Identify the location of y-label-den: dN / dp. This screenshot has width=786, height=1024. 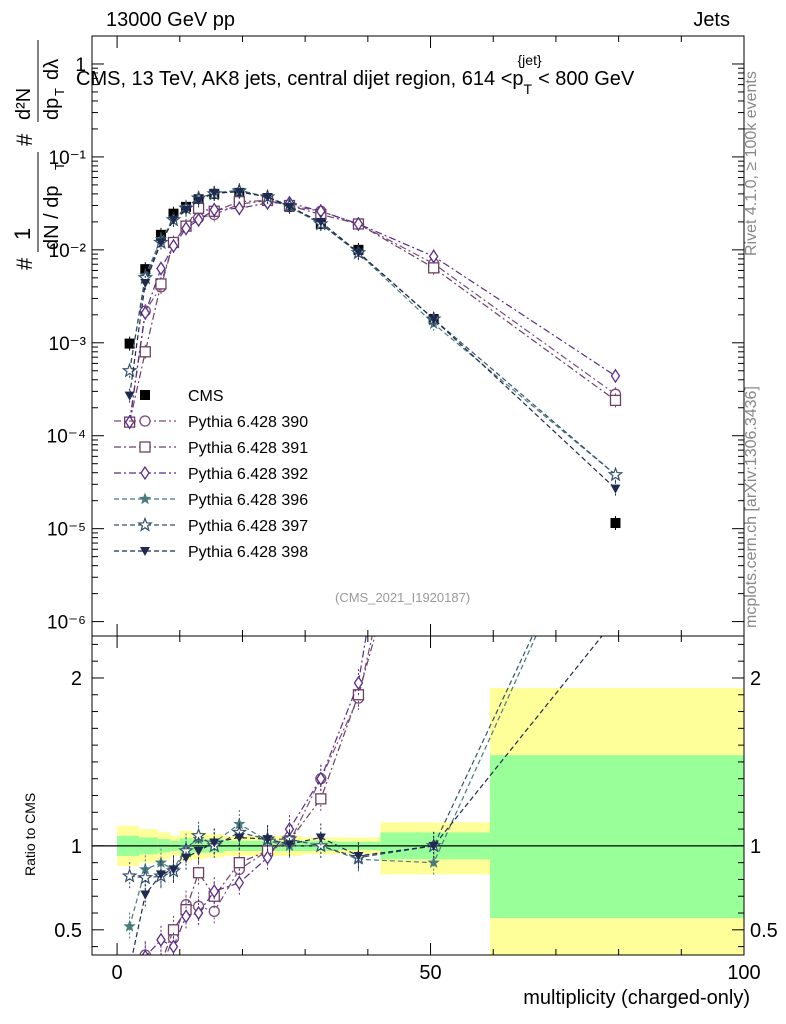
(52, 218).